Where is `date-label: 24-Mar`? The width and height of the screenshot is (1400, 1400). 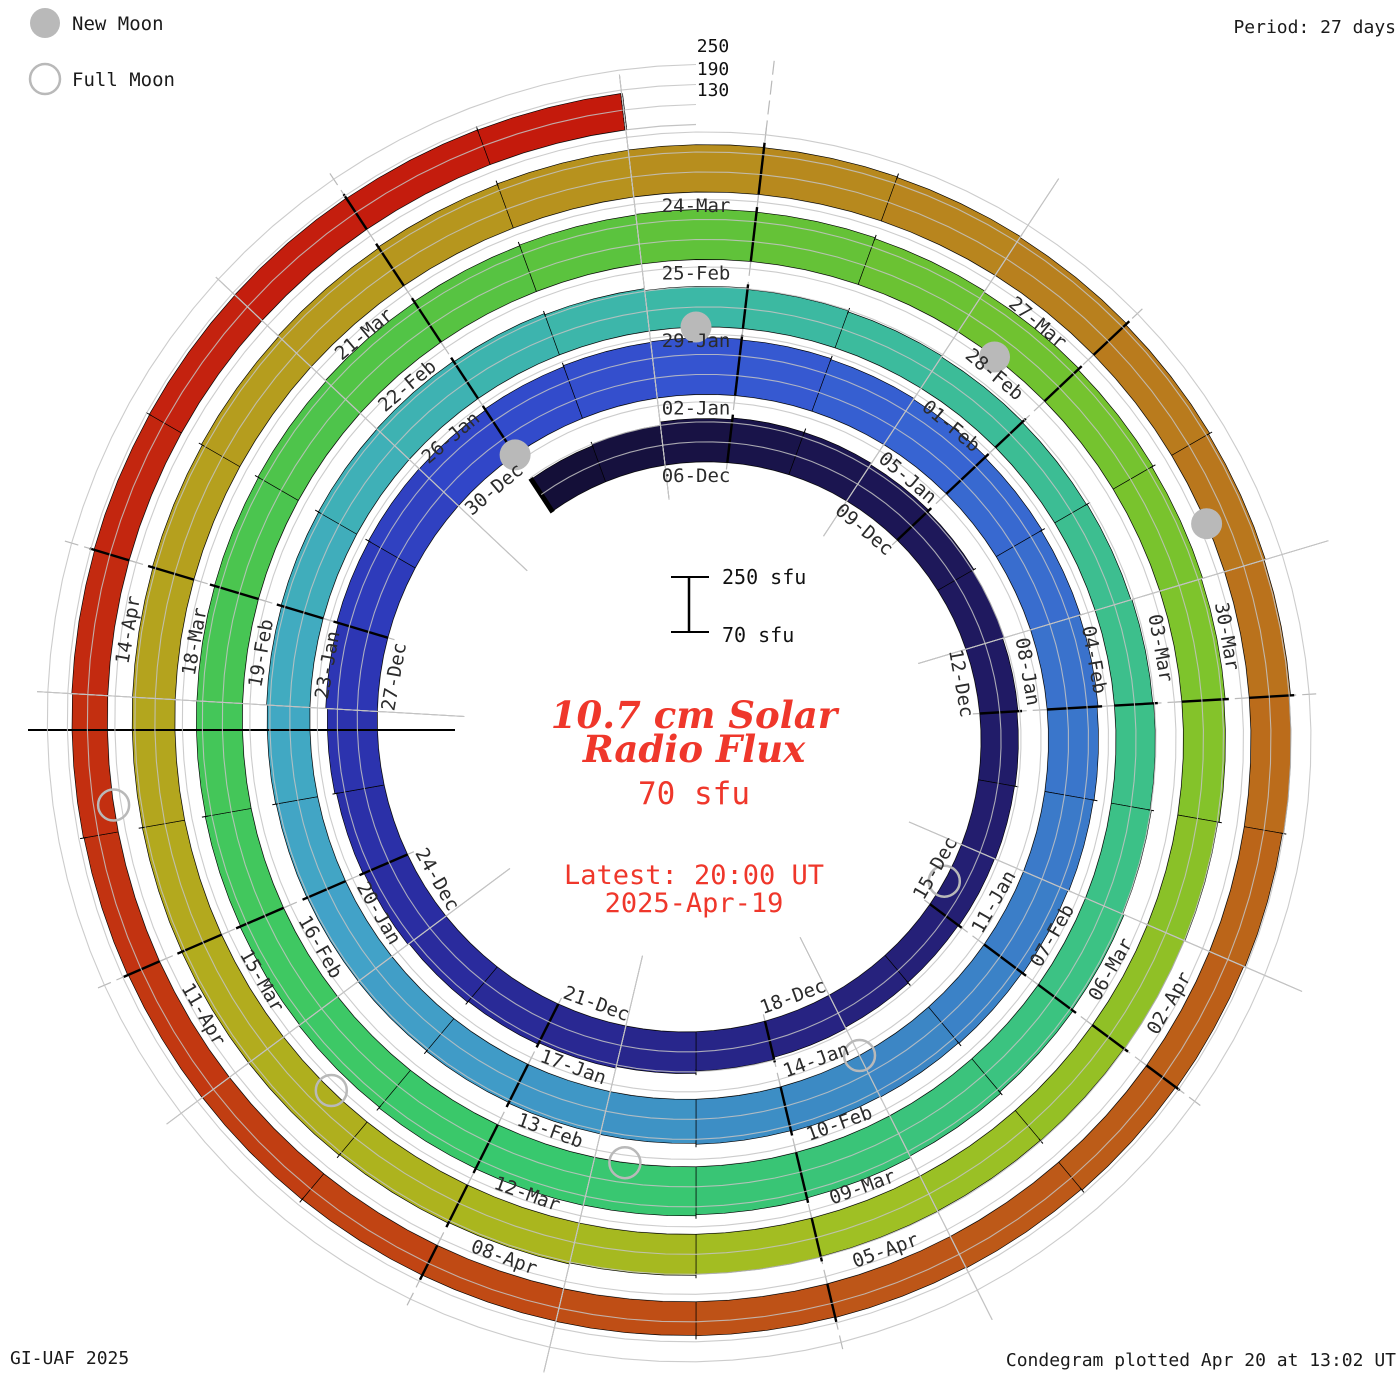 date-label: 24-Mar is located at coordinates (696, 206).